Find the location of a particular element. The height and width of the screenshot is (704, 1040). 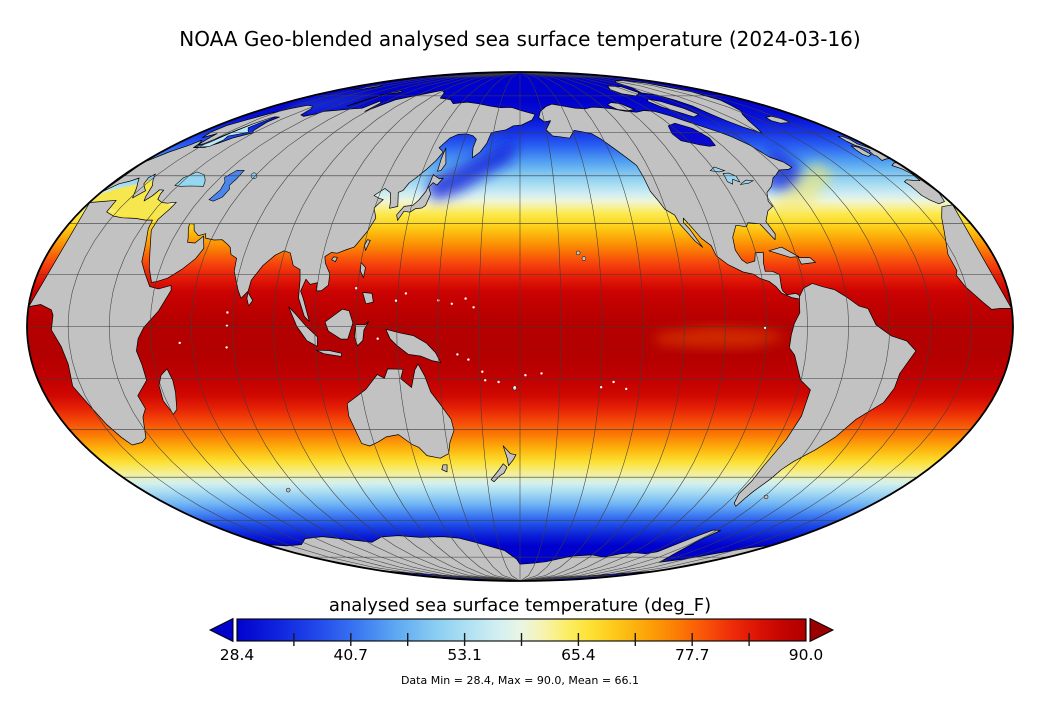

colorbar-label: analysed sea surface temperature (deg_F) is located at coordinates (520, 605).